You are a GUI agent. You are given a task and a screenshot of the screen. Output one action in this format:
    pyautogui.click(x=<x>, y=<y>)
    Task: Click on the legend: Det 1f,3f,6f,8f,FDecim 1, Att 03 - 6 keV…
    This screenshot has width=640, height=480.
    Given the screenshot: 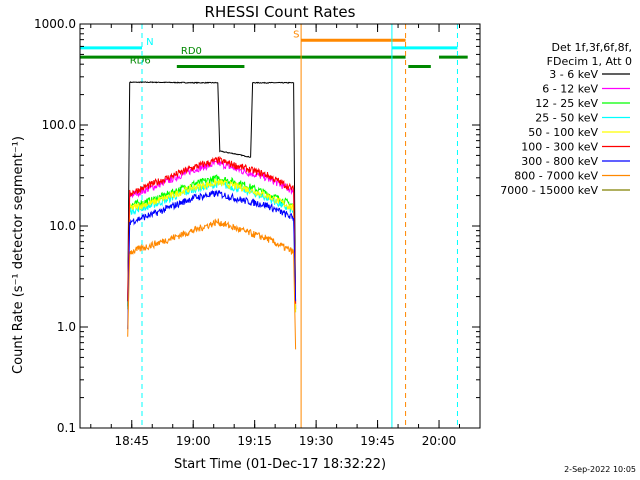 What is the action you would take?
    pyautogui.click(x=566, y=119)
    